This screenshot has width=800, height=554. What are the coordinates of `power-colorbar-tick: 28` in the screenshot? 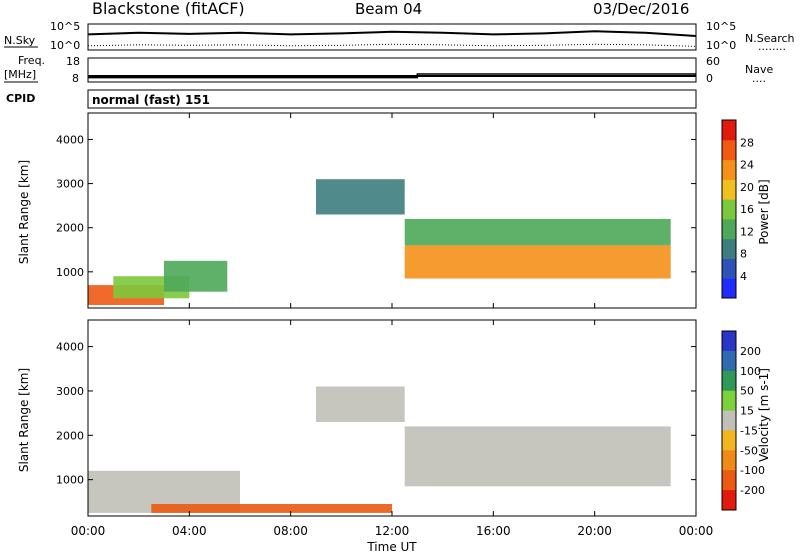 It's located at (747, 142).